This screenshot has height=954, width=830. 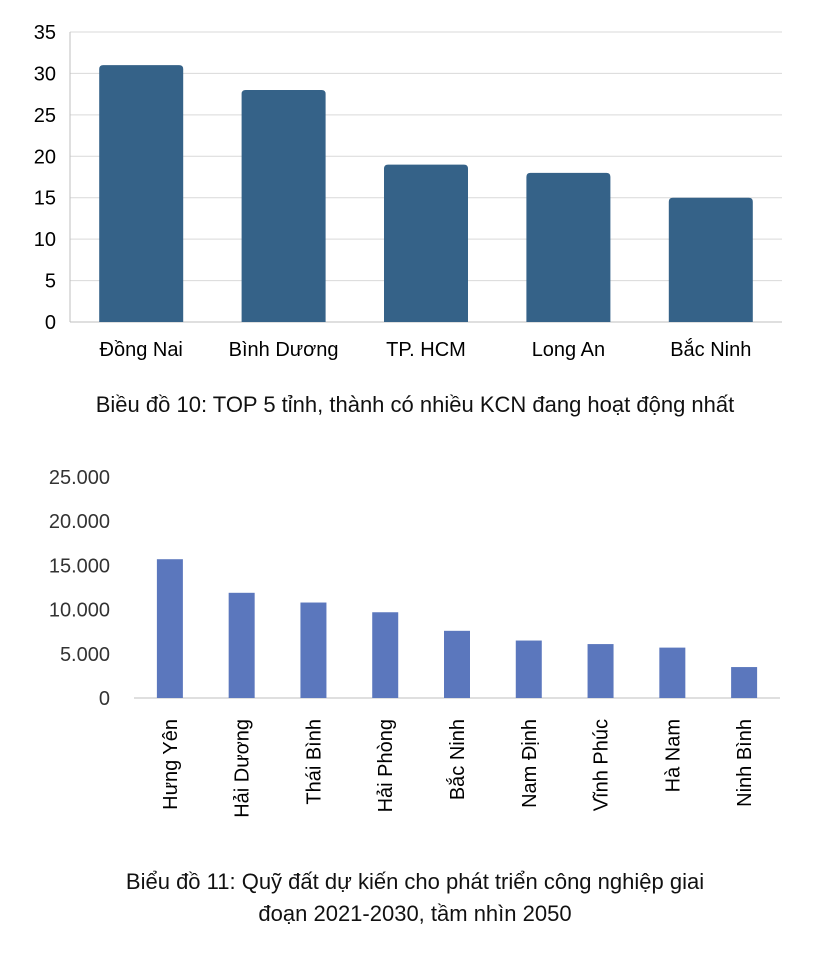 What do you see at coordinates (386, 765) in the screenshot?
I see `x-tick-label: Hải Phòng` at bounding box center [386, 765].